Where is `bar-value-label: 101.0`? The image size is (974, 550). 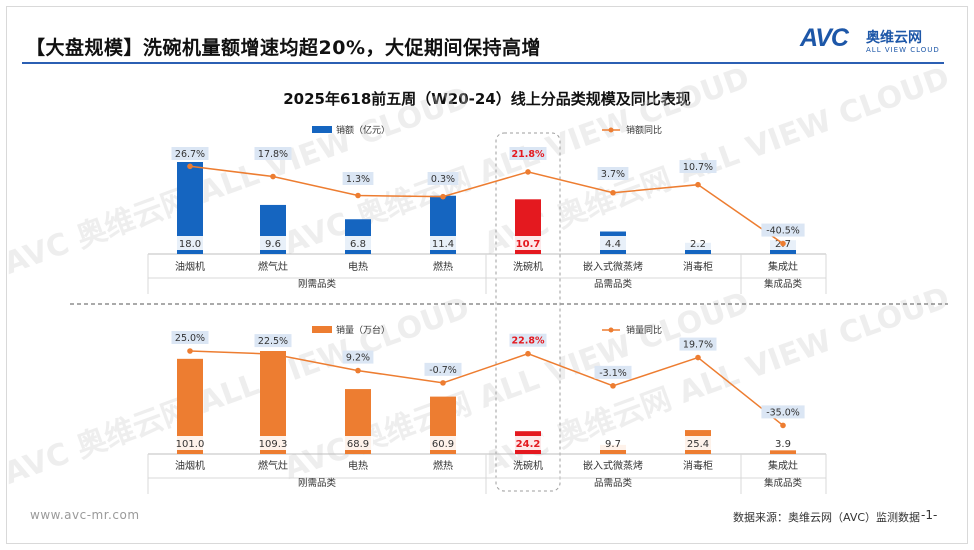
bar-value-label: 101.0 is located at coordinates (190, 444).